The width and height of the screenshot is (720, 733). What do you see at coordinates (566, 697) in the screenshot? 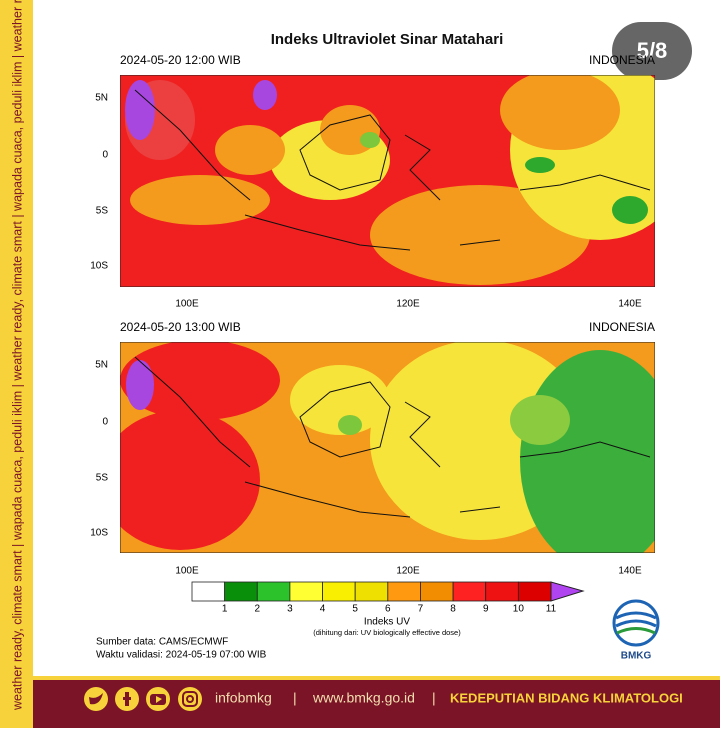
I see `footer-unit: KEDEPUTIAN BIDANG KLIMATOLOGI` at bounding box center [566, 697].